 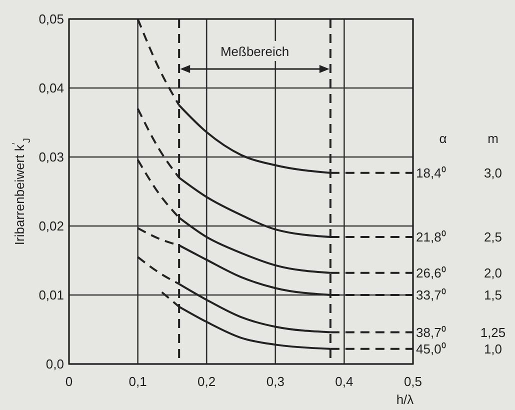 What do you see at coordinates (275, 381) in the screenshot?
I see `x-tick-label: 0,3` at bounding box center [275, 381].